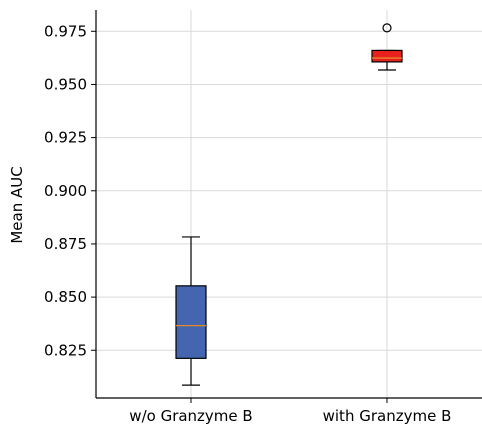 The width and height of the screenshot is (482, 430). I want to click on y-tick-label: 0.925, so click(65, 138).